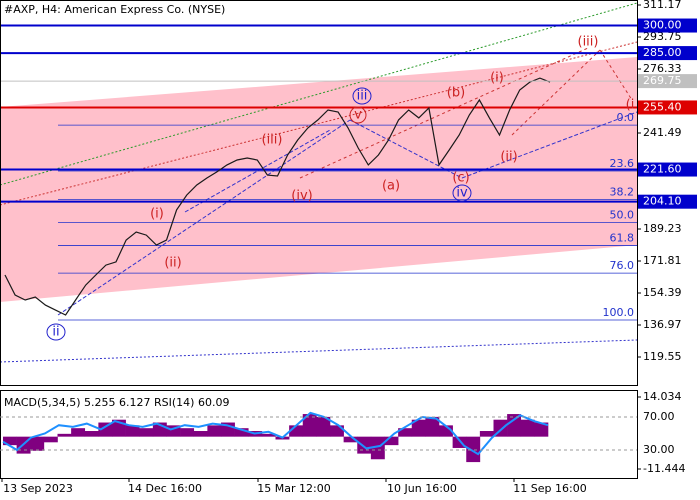  What do you see at coordinates (626, 117) in the screenshot?
I see `fib-label: 0.0` at bounding box center [626, 117].